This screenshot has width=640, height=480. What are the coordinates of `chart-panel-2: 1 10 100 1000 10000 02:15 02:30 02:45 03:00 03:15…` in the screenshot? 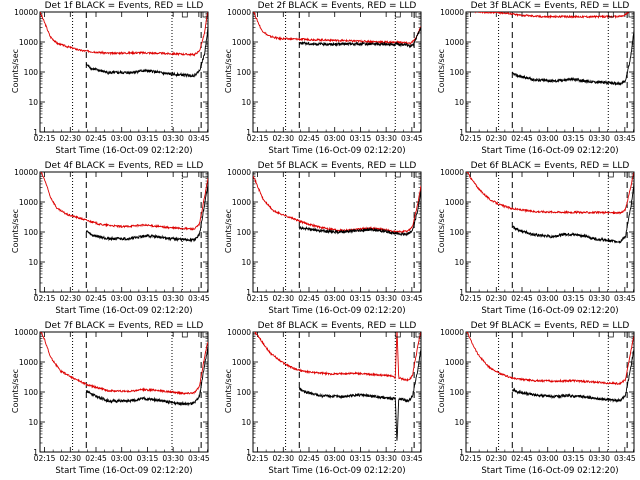 It's located at (319, 80).